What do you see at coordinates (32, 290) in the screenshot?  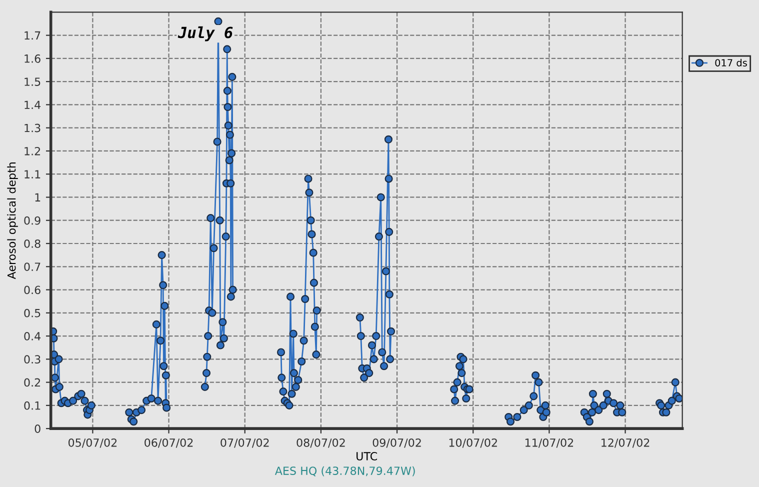 I see `y-tick-label: 0.6` at bounding box center [32, 290].